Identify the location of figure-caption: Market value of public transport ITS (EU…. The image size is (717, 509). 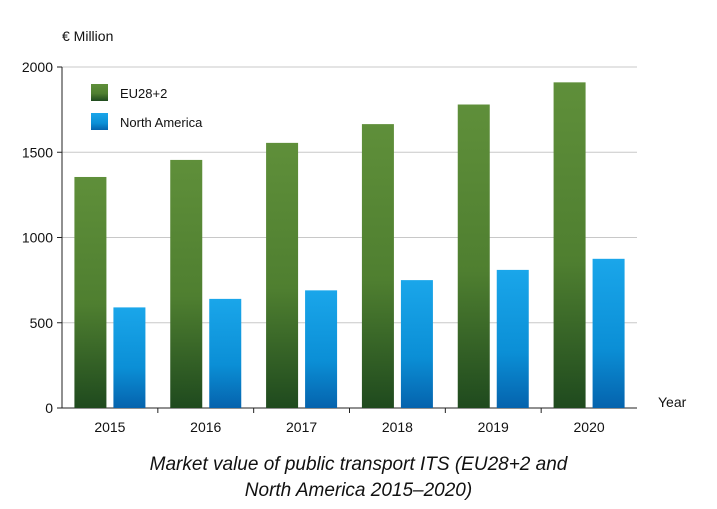
(358, 478).